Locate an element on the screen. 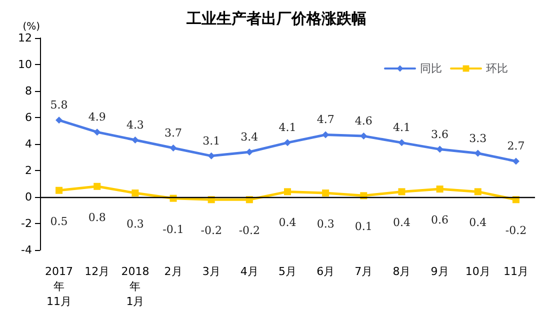  data-label: 4.9 is located at coordinates (97, 117).